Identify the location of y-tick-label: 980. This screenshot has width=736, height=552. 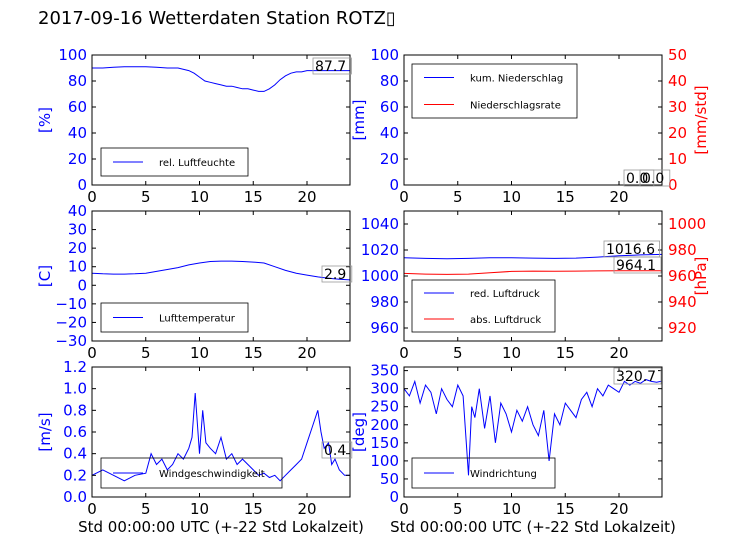
(384, 302).